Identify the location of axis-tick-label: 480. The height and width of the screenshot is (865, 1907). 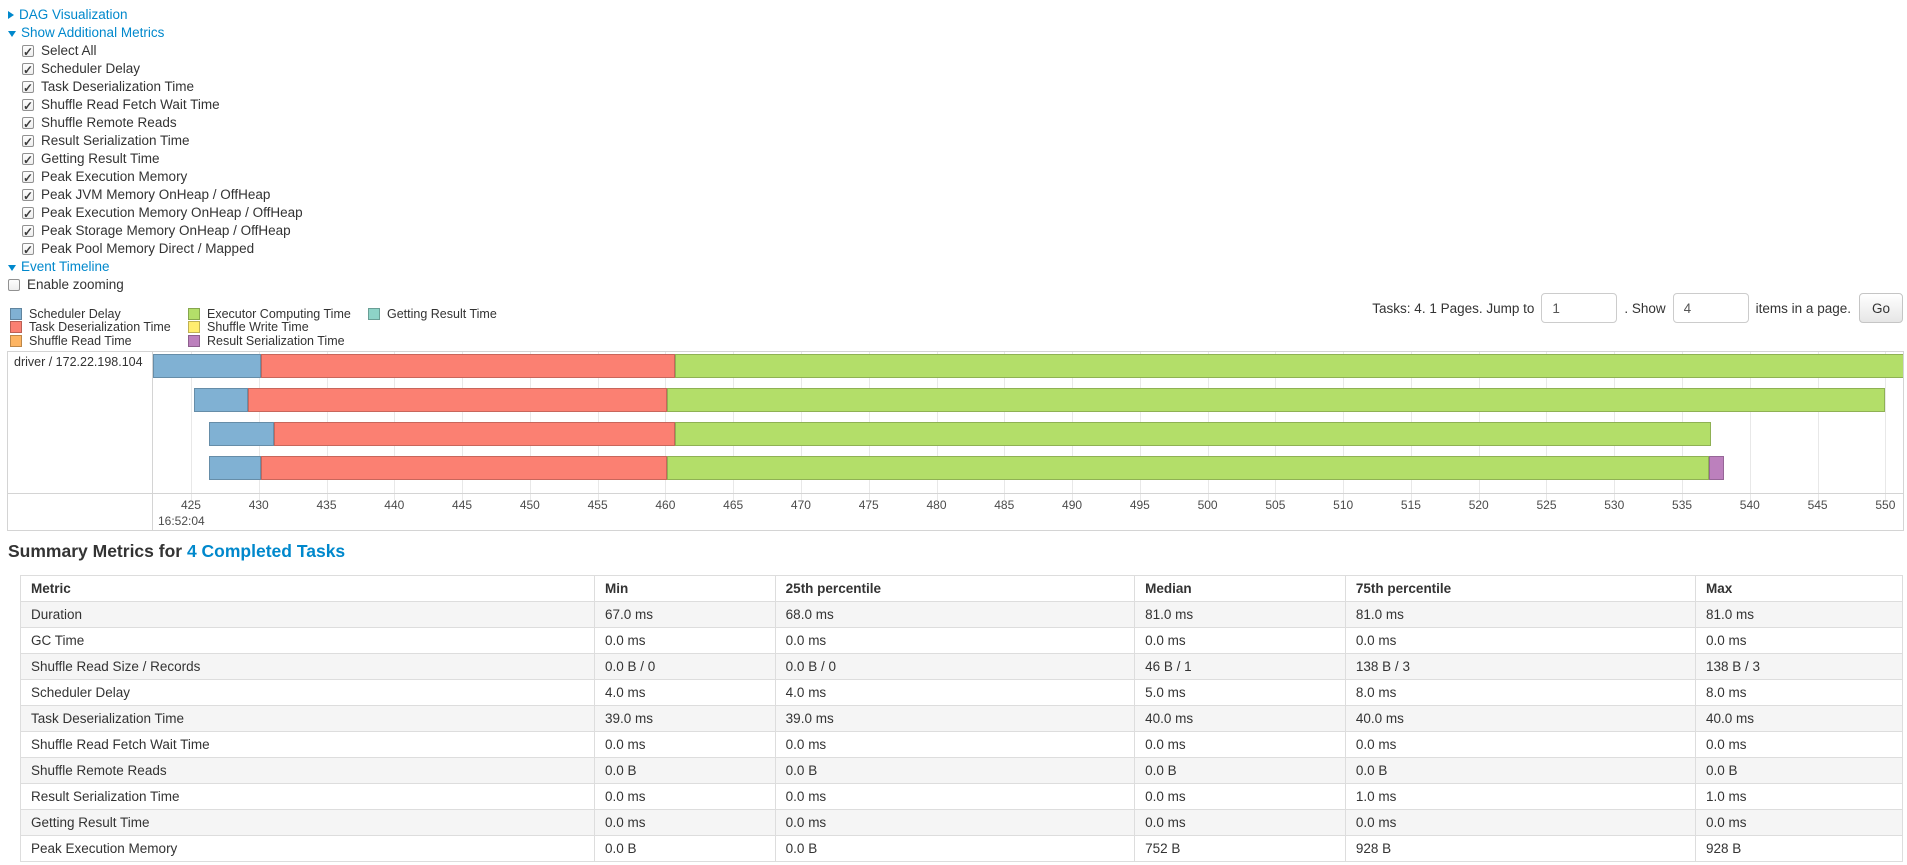
(936, 505).